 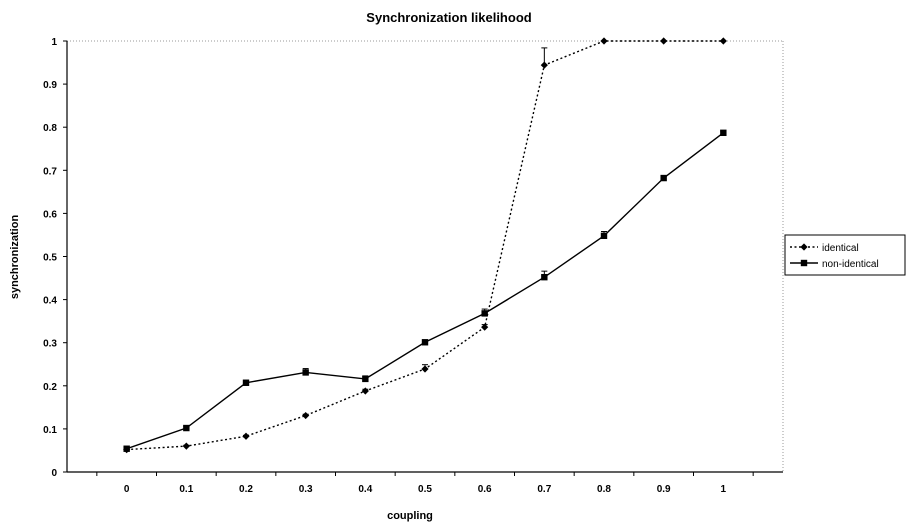 I want to click on legend-label-identical: identical, so click(x=840, y=248).